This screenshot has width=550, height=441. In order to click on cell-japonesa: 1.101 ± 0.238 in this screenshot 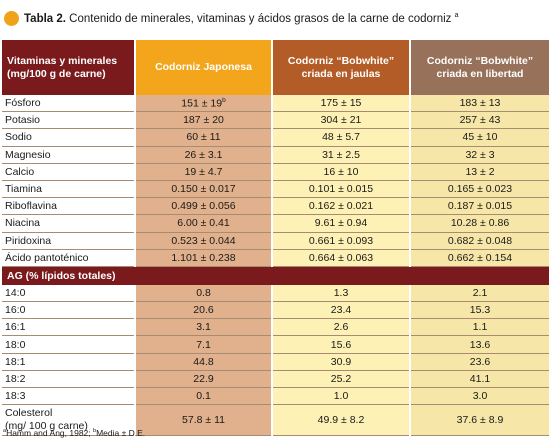, I will do `click(203, 258)`.